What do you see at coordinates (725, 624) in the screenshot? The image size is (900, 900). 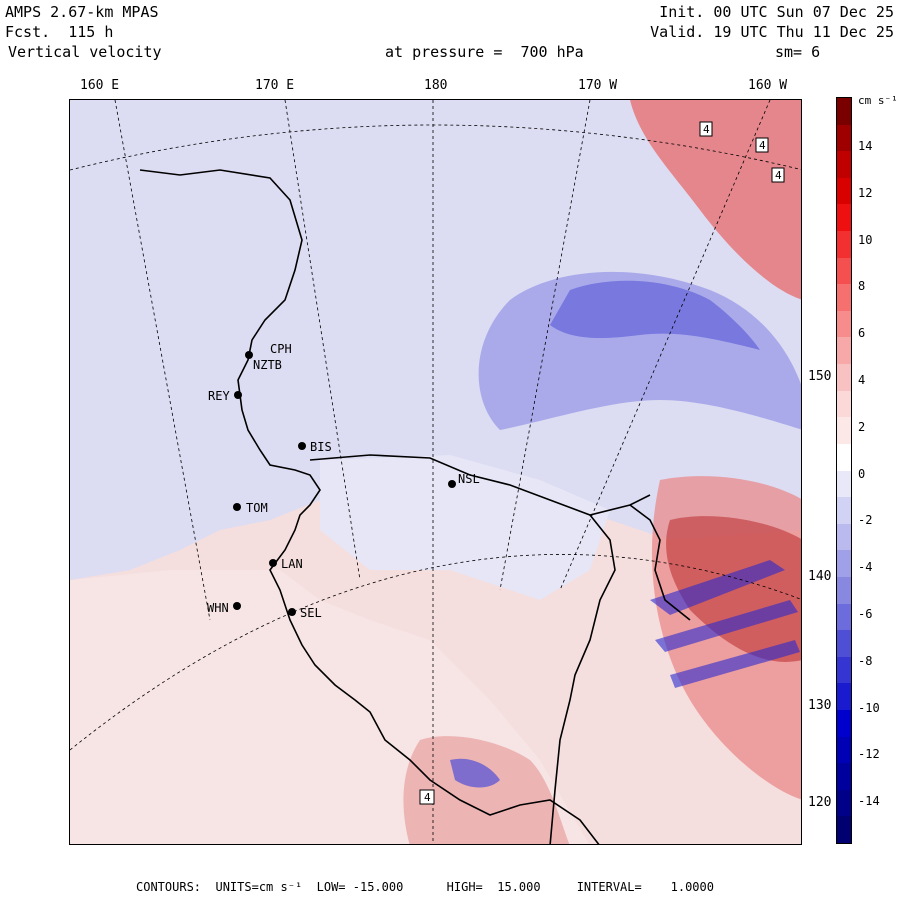 I see `blue-streaks-east` at bounding box center [725, 624].